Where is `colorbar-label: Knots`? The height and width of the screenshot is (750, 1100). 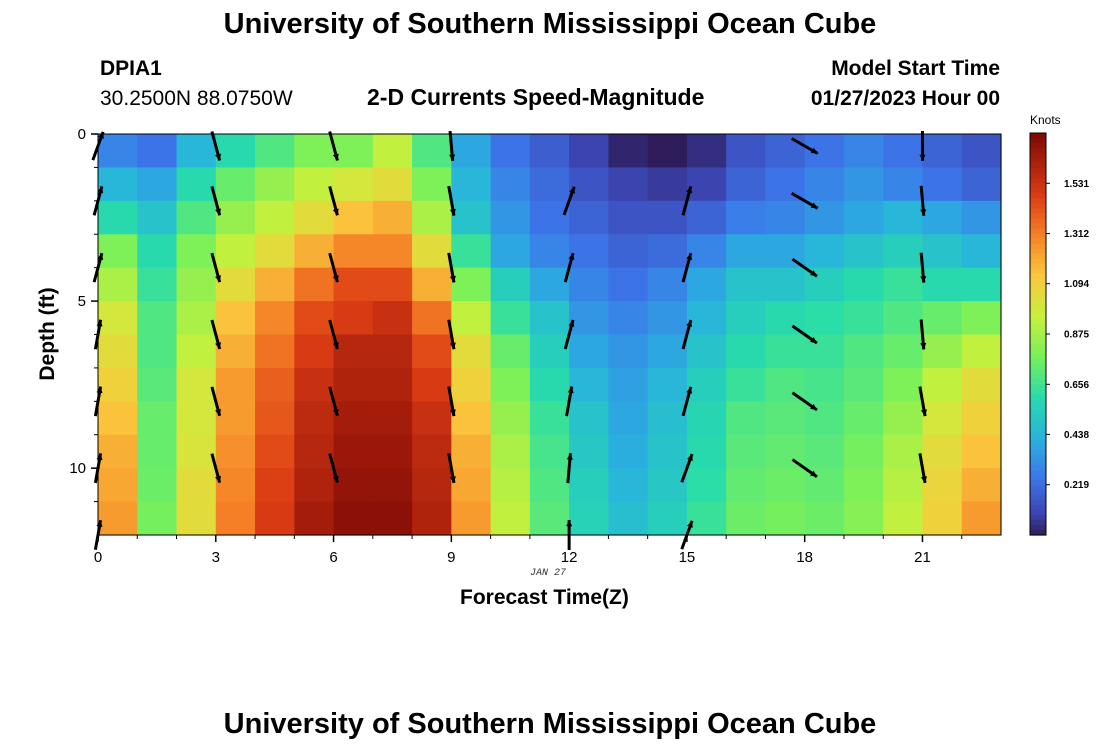
colorbar-label: Knots is located at coordinates (1045, 120).